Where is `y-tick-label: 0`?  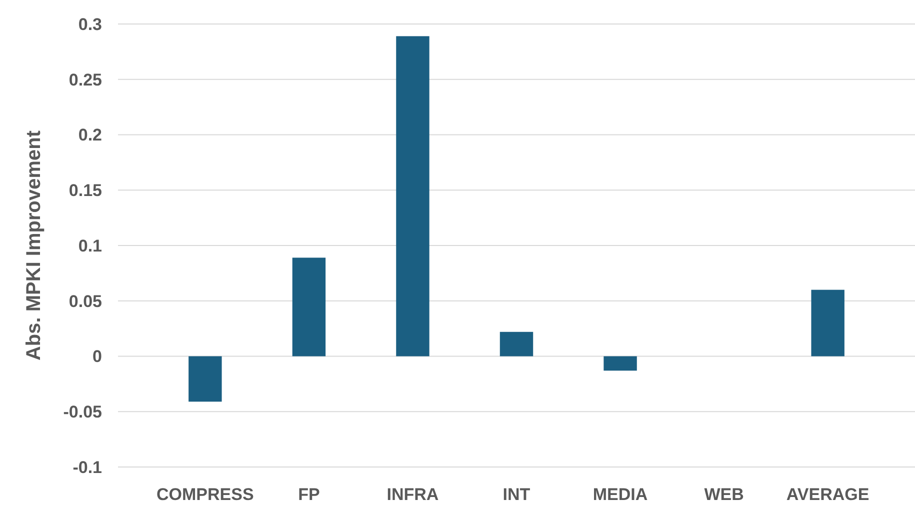 y-tick-label: 0 is located at coordinates (97, 356).